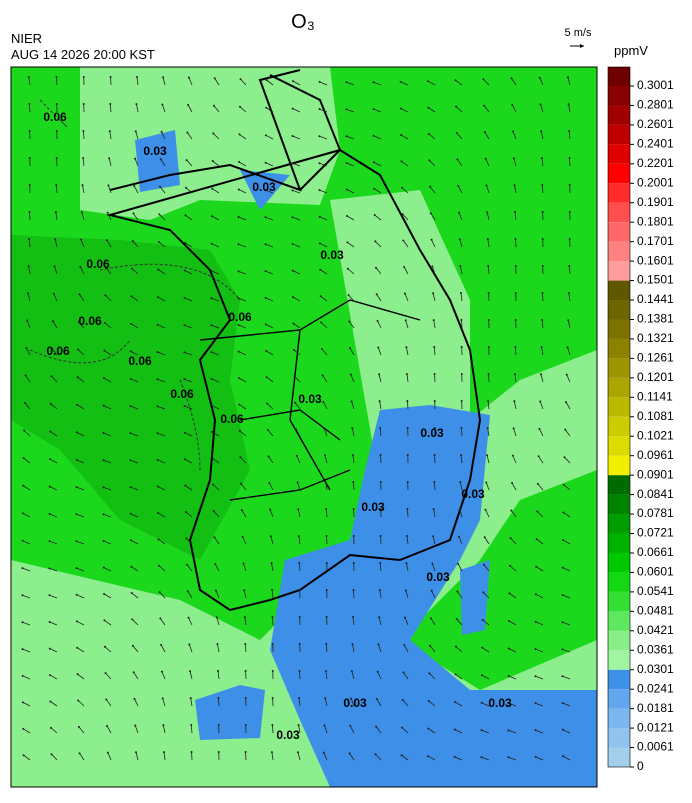  What do you see at coordinates (655, 280) in the screenshot?
I see `colorbar-label: 0.1501` at bounding box center [655, 280].